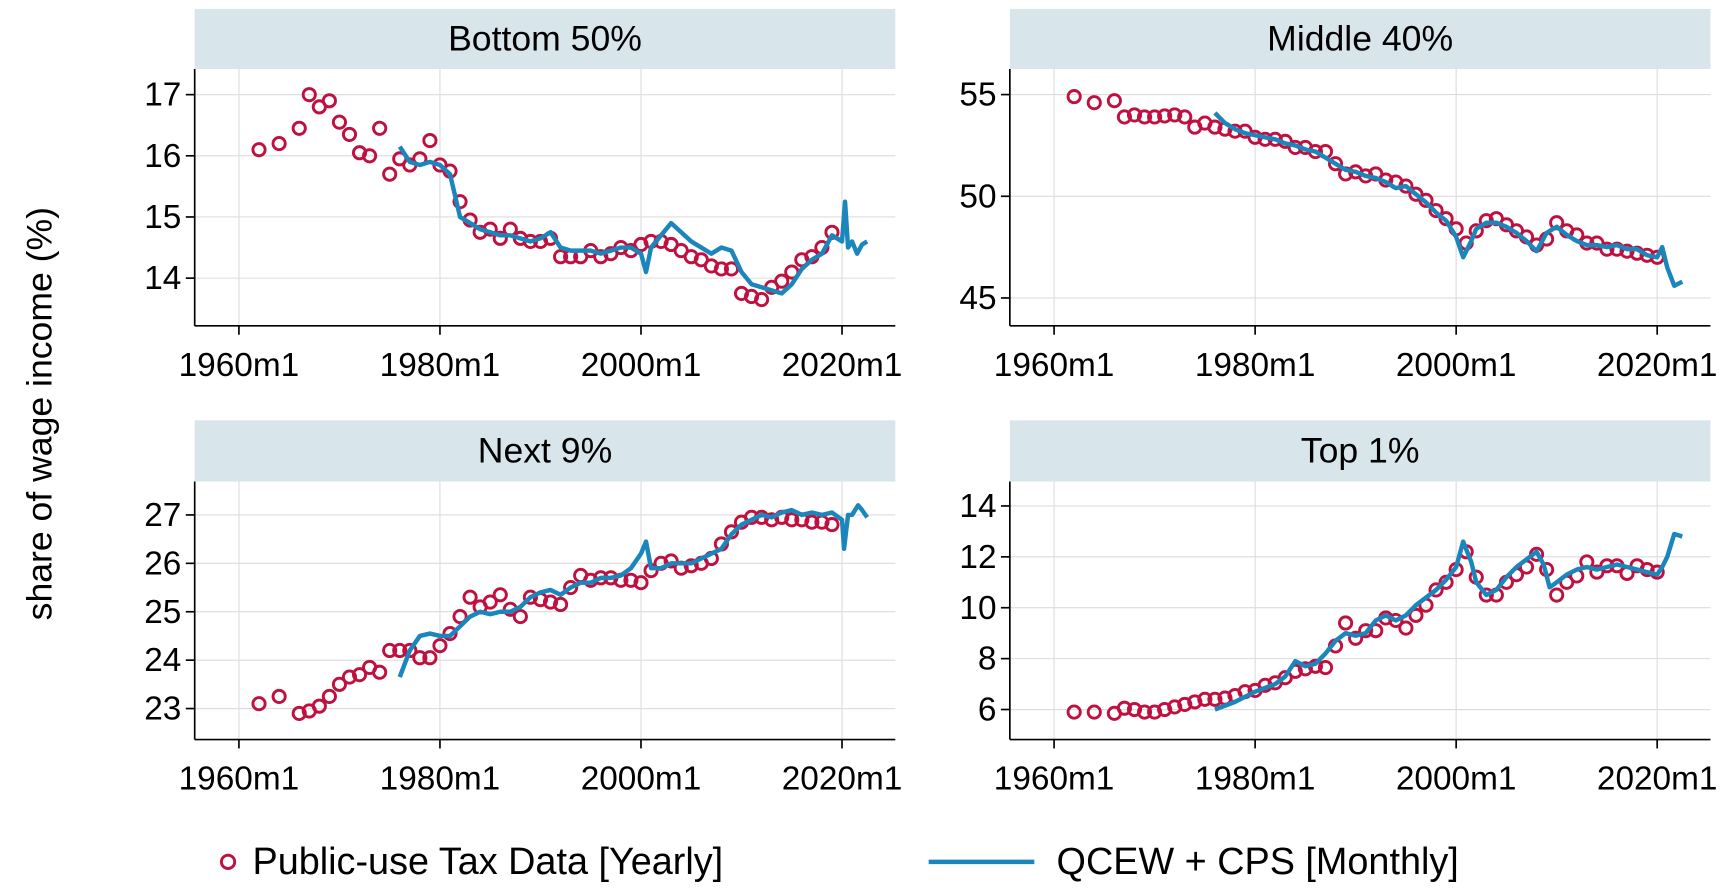 The image size is (1735, 893). What do you see at coordinates (977, 506) in the screenshot?
I see `y-tick-label: 14` at bounding box center [977, 506].